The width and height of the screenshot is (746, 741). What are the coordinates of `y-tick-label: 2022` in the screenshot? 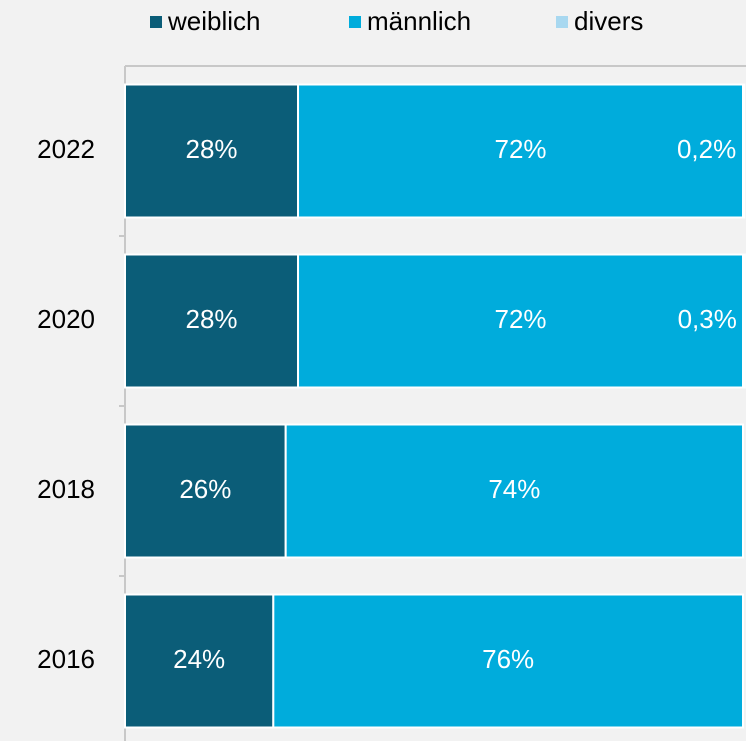 It's located at (66, 149).